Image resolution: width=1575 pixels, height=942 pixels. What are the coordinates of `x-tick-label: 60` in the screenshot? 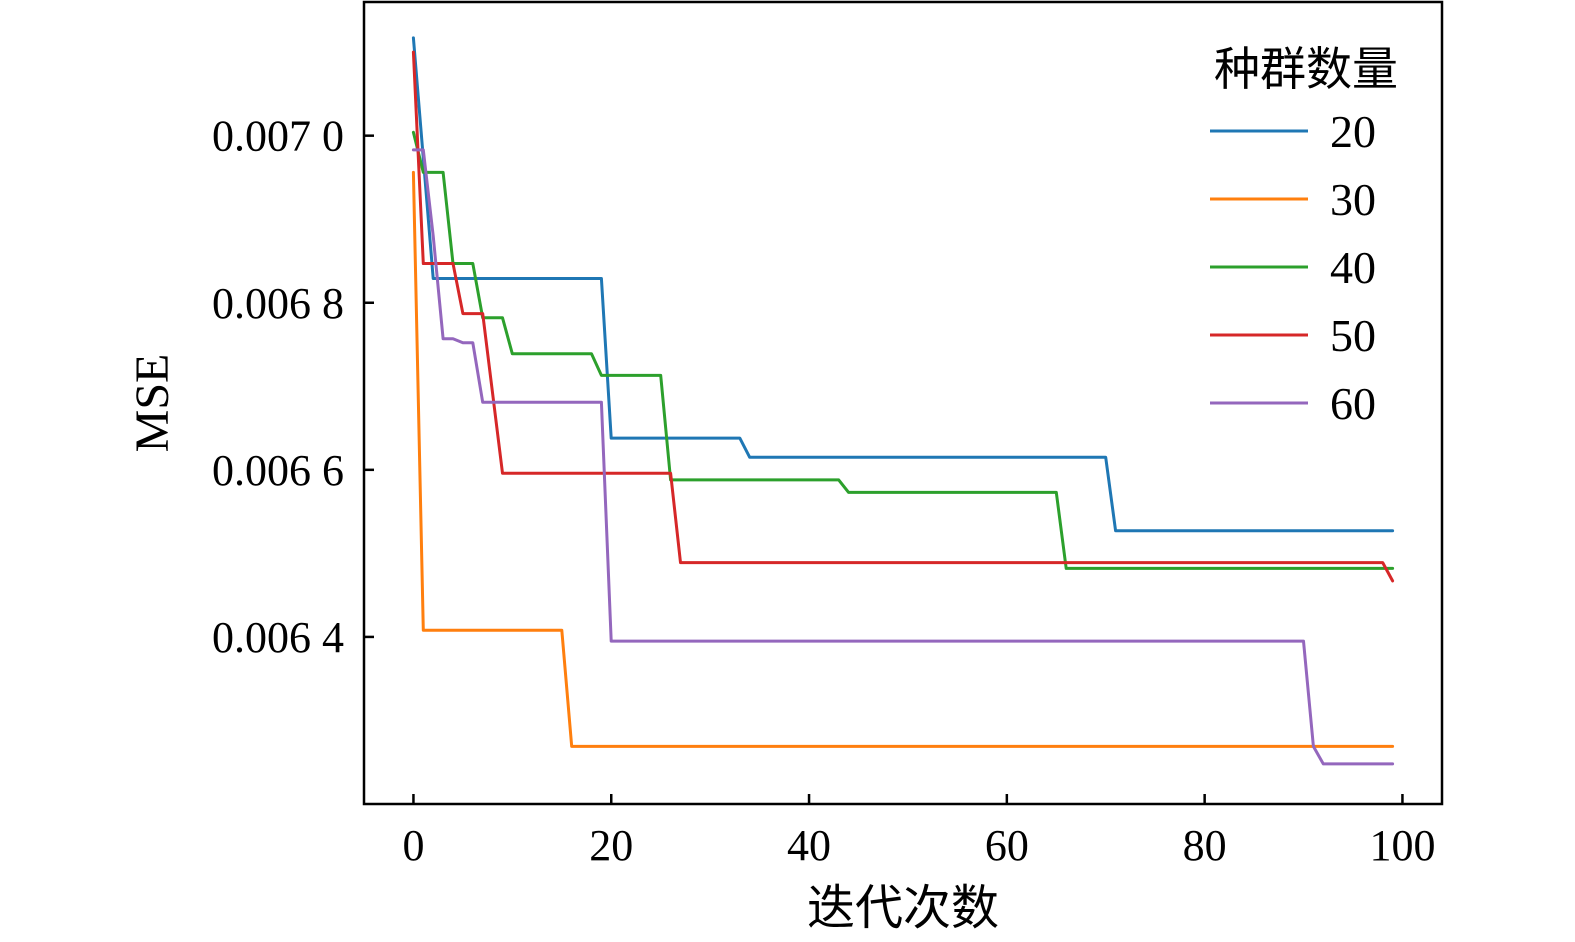 It's located at (1007, 845).